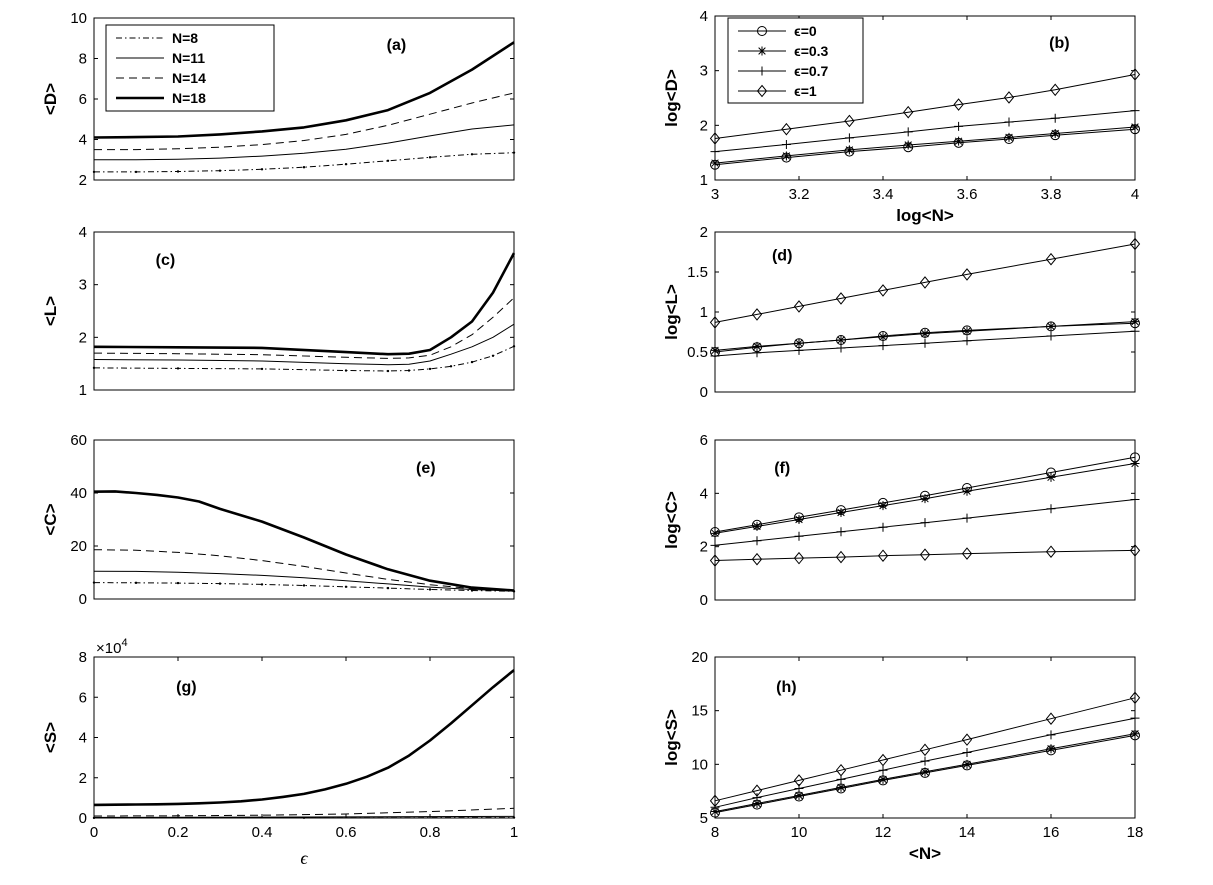 This screenshot has width=1213, height=885. Describe the element at coordinates (967, 194) in the screenshot. I see `x-tick-label: 3.6` at that location.